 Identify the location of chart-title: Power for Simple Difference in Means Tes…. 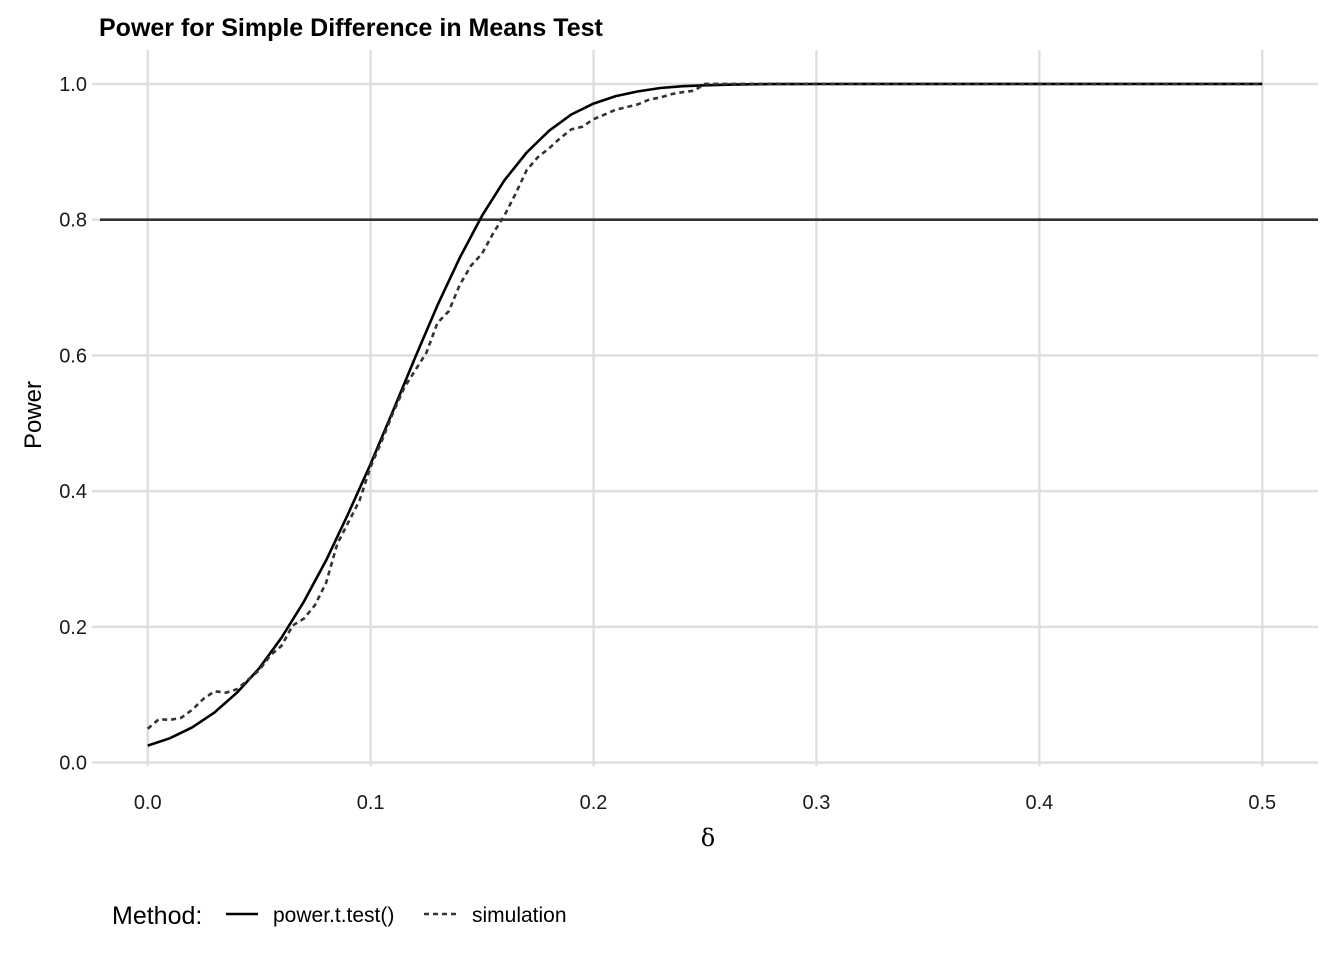
(351, 28).